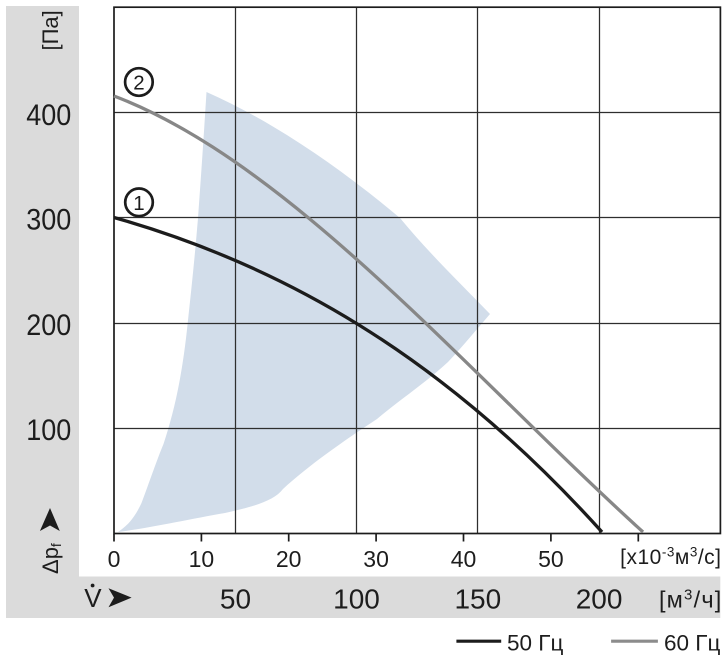 This screenshot has width=725, height=668. What do you see at coordinates (51, 558) in the screenshot?
I see `svg-text: Δpf` at bounding box center [51, 558].